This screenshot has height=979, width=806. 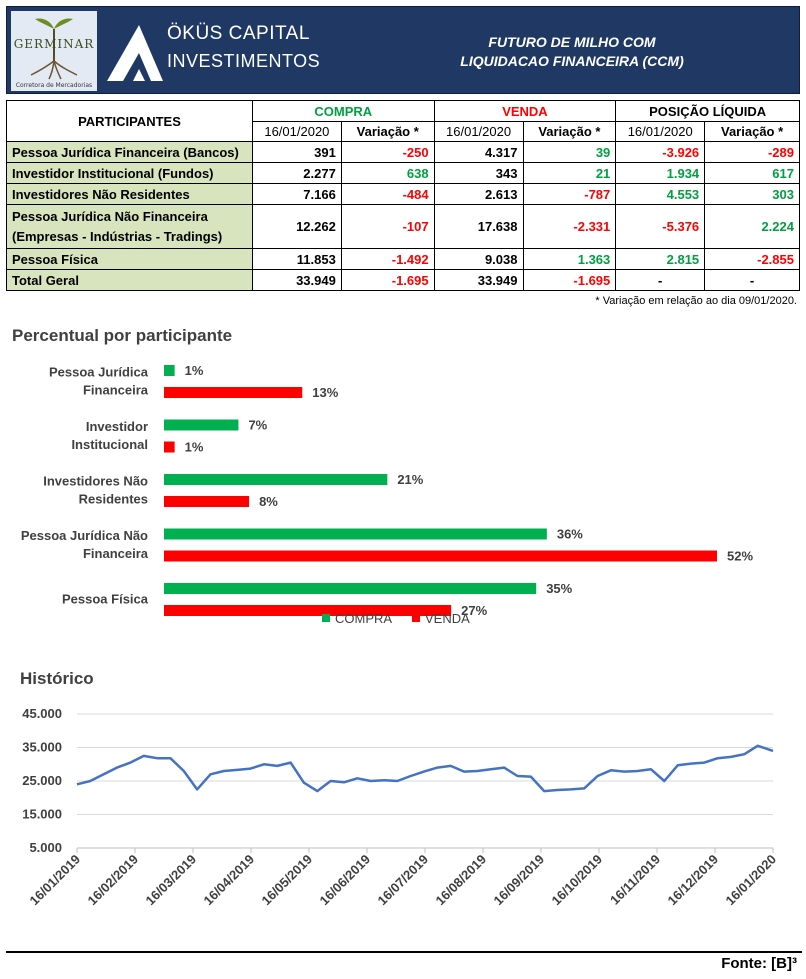 I want to click on cell-compra: 7.166, so click(x=296, y=194).